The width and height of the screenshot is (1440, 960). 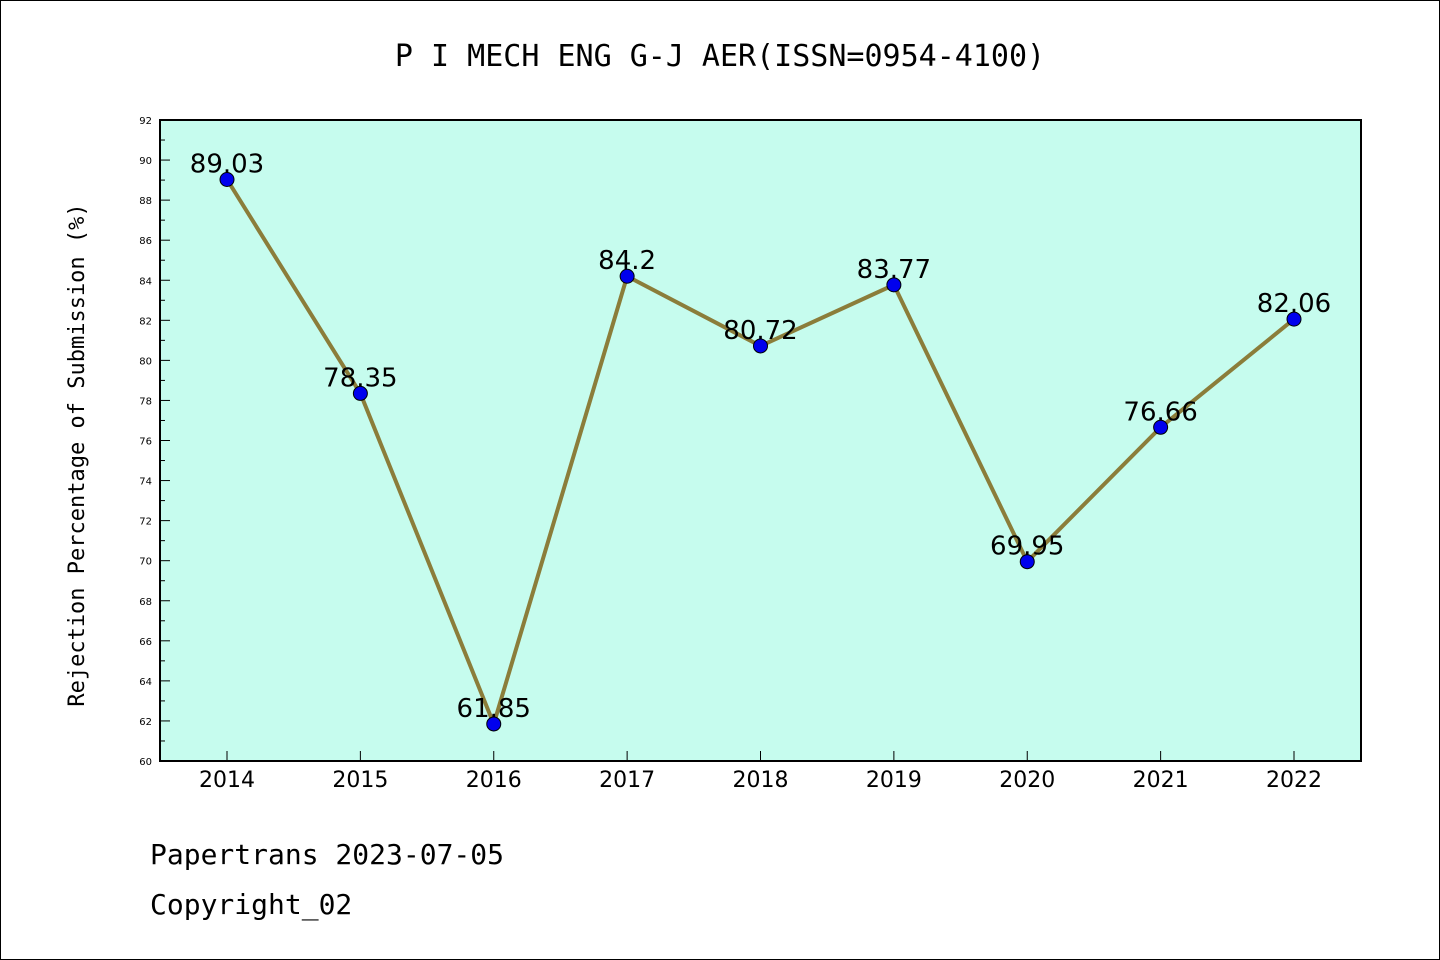 I want to click on x-tick-label: 2016, so click(x=494, y=780).